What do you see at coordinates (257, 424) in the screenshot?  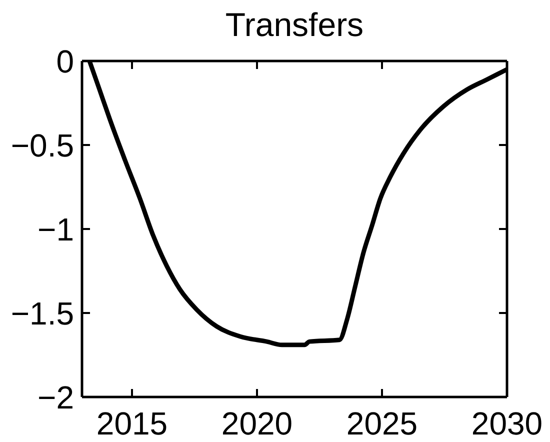 I see `x-tick-label: 2020` at bounding box center [257, 424].